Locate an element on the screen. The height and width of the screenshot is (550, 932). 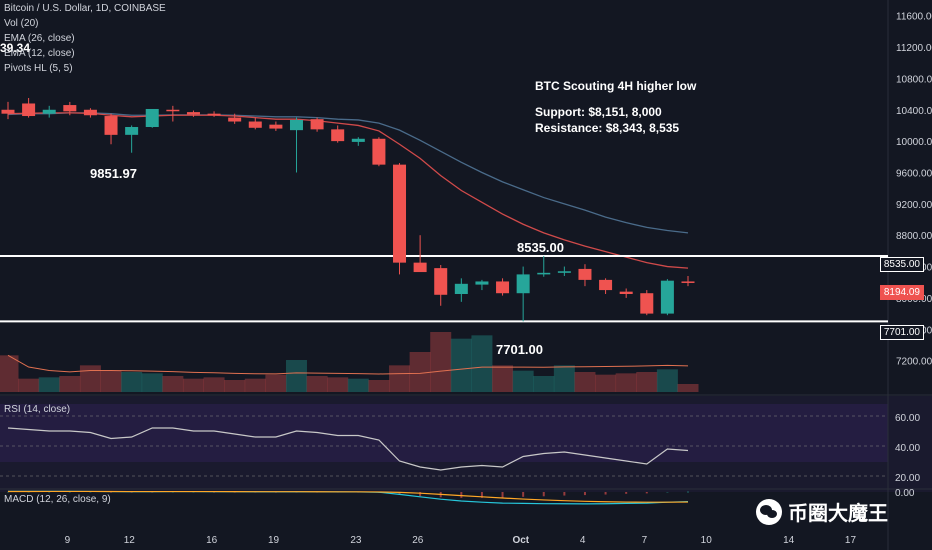
annotation-resistance: Resistance: $8,343, 8,535 is located at coordinates (607, 128).